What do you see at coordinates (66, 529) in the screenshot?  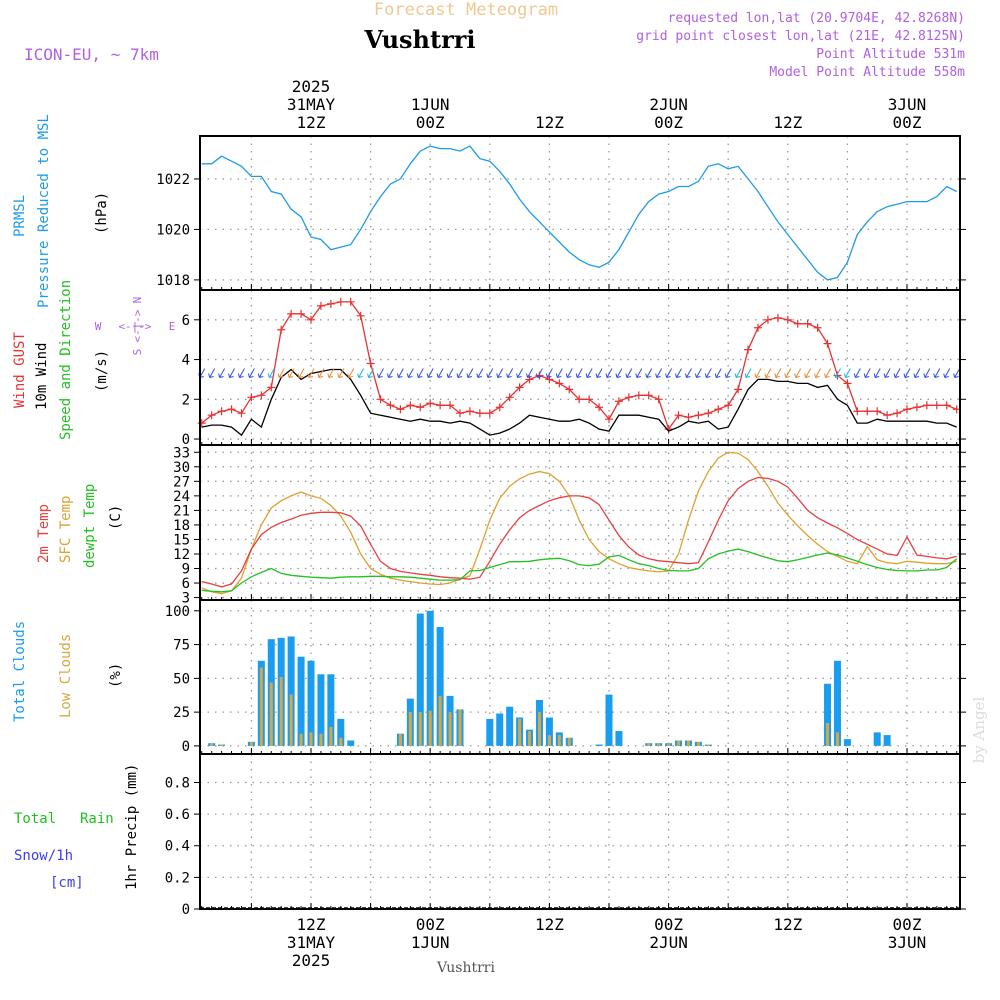 I see `sfc-temp-label: SFC Temp` at bounding box center [66, 529].